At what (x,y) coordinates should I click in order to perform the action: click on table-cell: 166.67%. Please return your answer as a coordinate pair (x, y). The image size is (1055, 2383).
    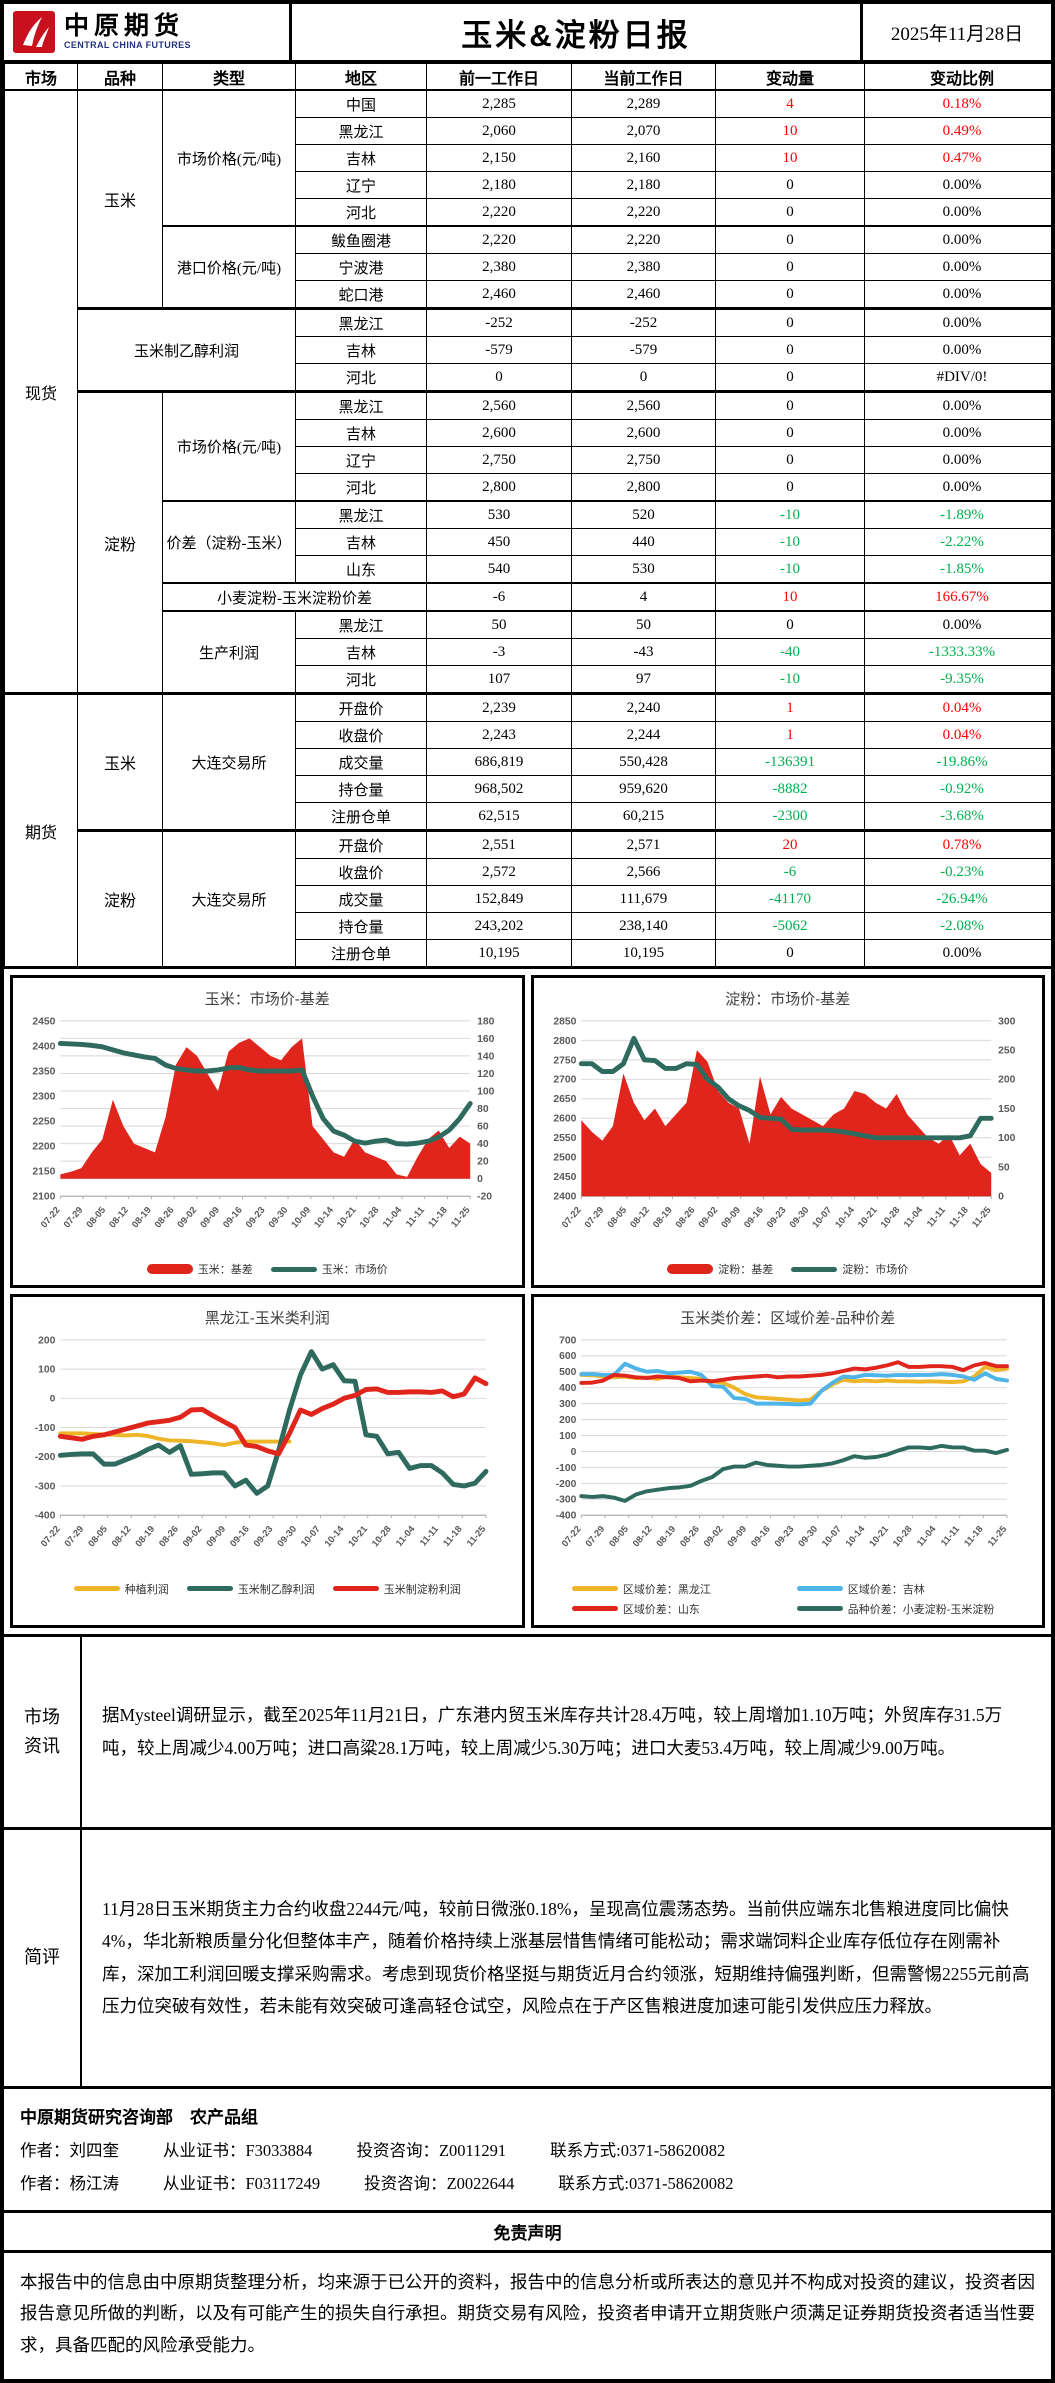
    Looking at the image, I should click on (960, 597).